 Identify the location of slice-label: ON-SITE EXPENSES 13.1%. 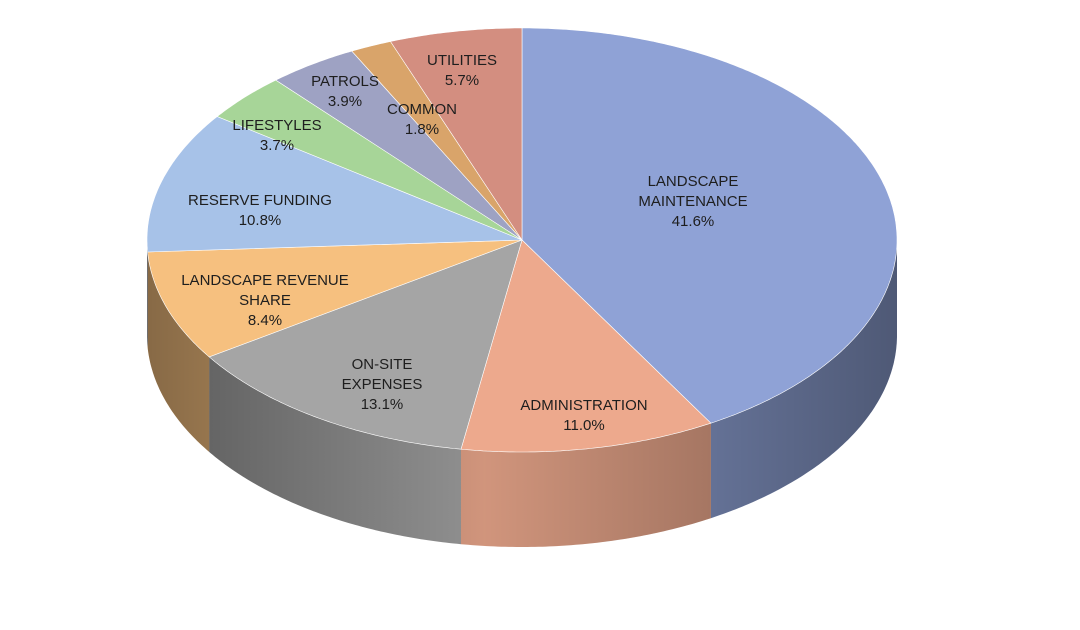
(382, 385).